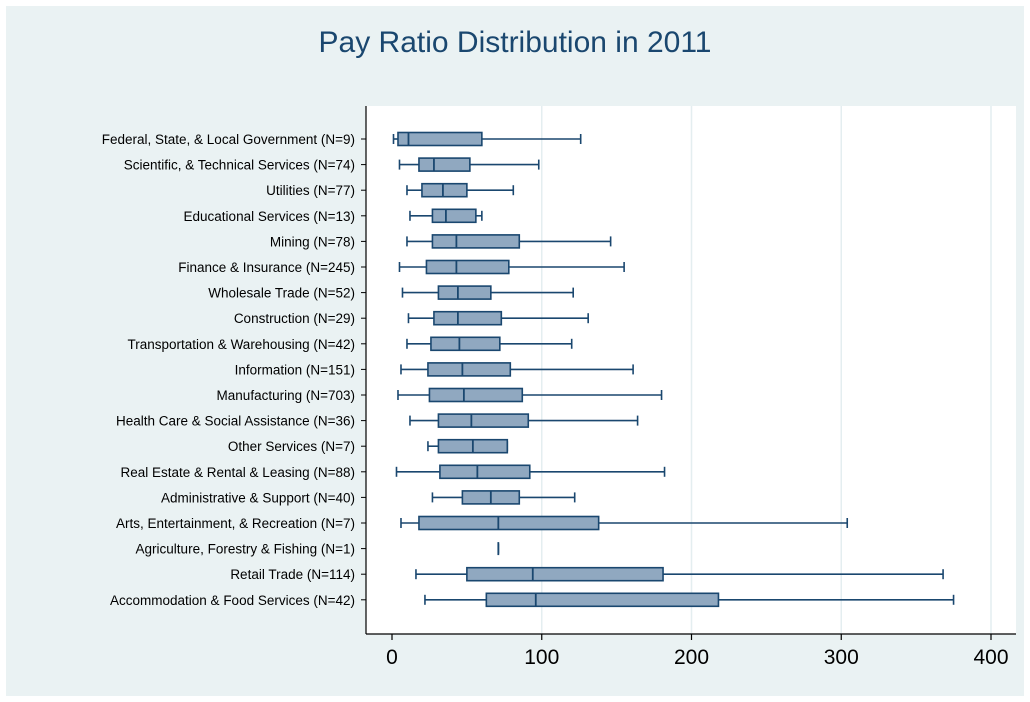  What do you see at coordinates (292, 574) in the screenshot?
I see `category-label: Retail Trade (N=114)` at bounding box center [292, 574].